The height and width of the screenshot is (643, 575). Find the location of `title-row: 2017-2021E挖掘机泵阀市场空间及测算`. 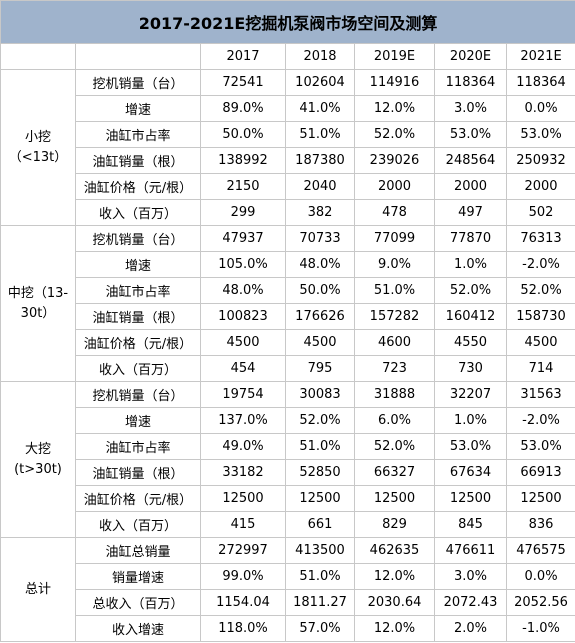

title-row: 2017-2021E挖掘机泵阀市场空间及测算 is located at coordinates (287, 22).